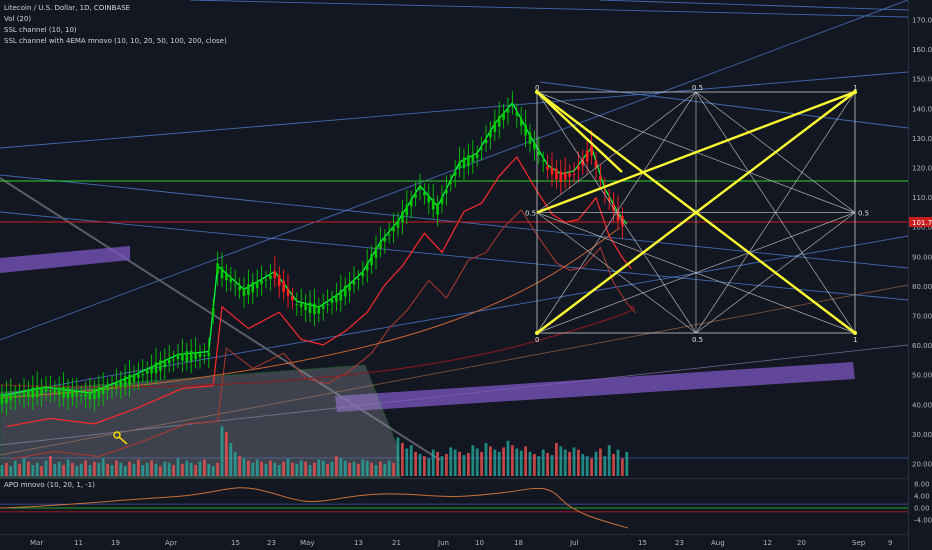 This screenshot has width=932, height=550. What do you see at coordinates (855, 340) in the screenshot?
I see `gann-label: 1` at bounding box center [855, 340].